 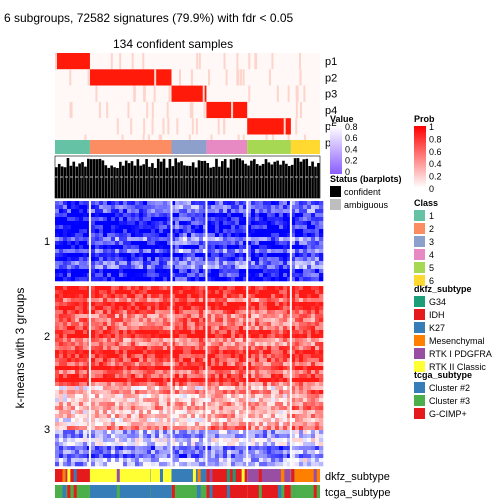 What do you see at coordinates (70, 110) in the screenshot?
I see `prob-speck` at bounding box center [70, 110].